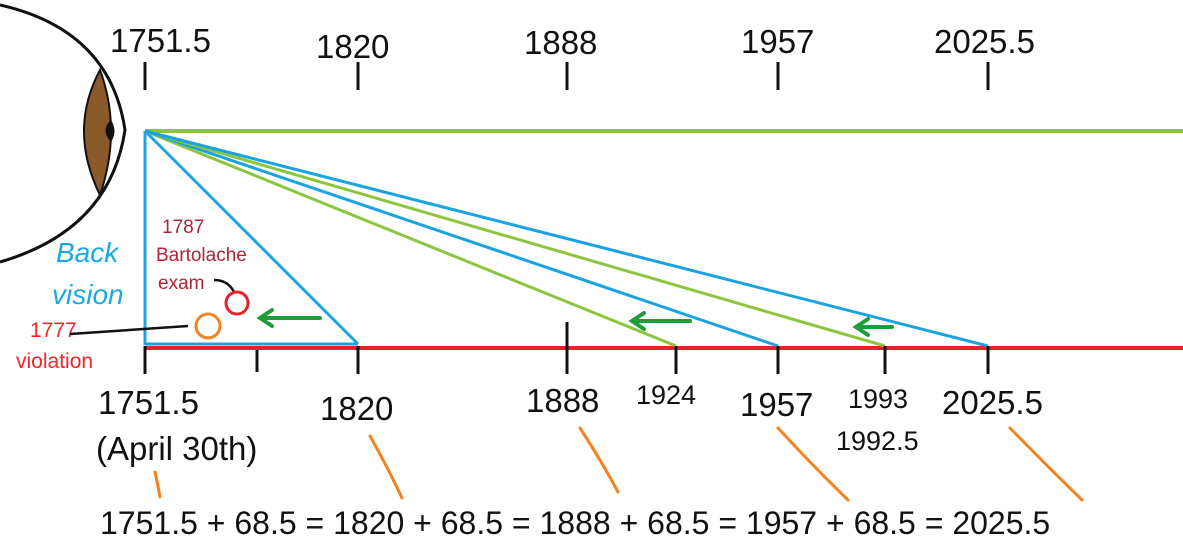  I want to click on bottom-label-1751: 1751.5, so click(148, 402).